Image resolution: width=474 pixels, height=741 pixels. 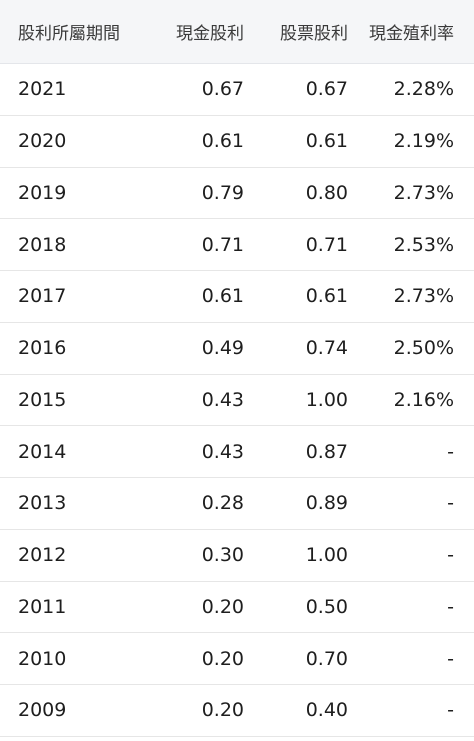 I want to click on table-row: 2012 0.30 1.00 -, so click(x=237, y=556).